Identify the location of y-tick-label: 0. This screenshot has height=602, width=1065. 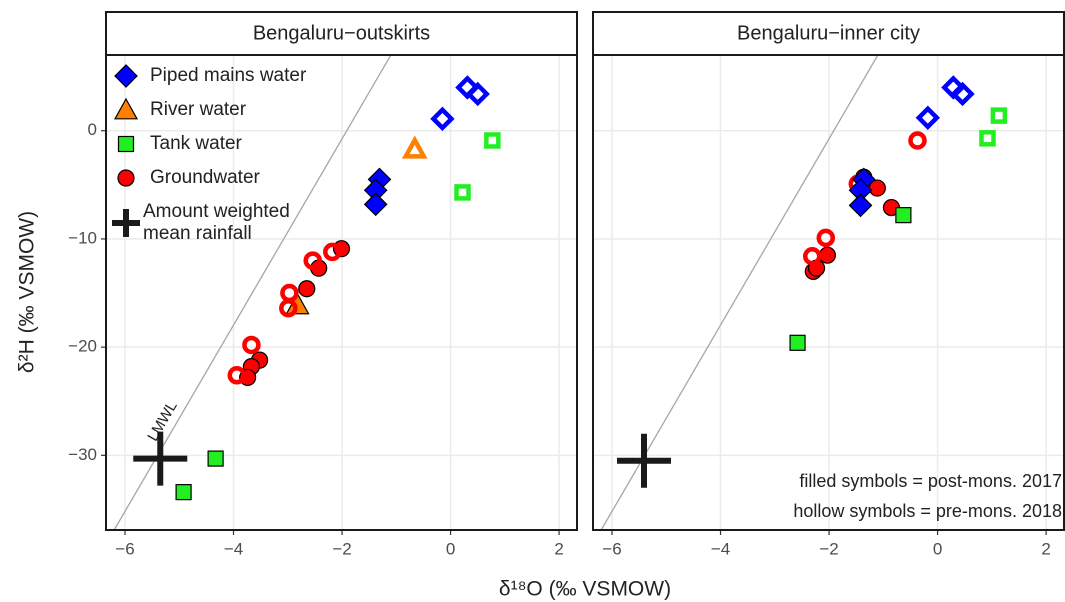
(92, 129).